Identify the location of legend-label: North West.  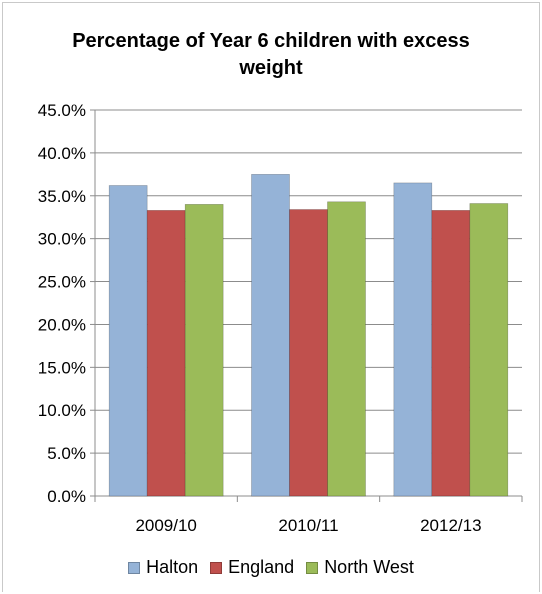
(369, 566).